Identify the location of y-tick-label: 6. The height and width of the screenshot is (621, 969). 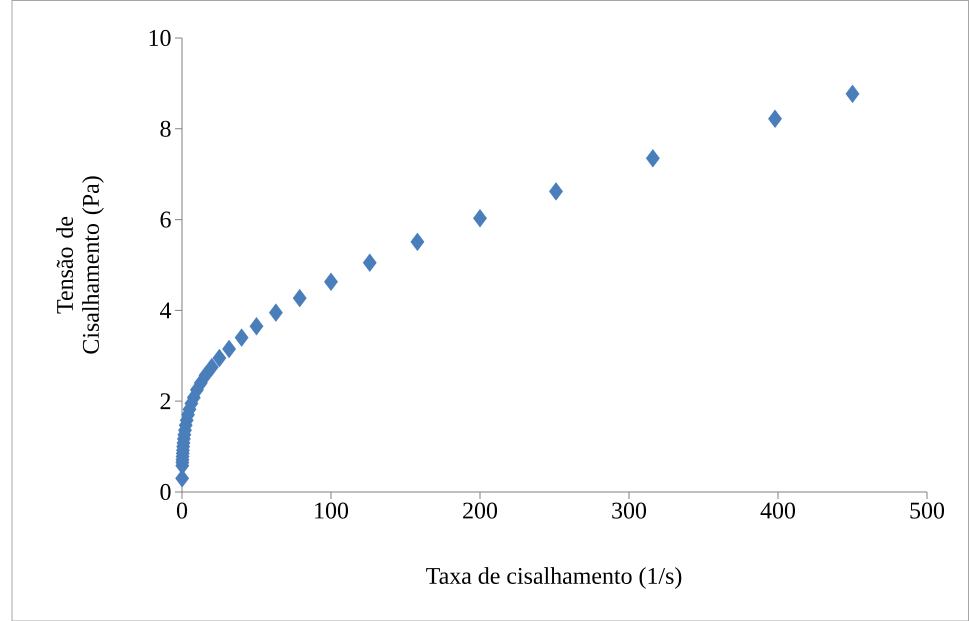
(165, 220).